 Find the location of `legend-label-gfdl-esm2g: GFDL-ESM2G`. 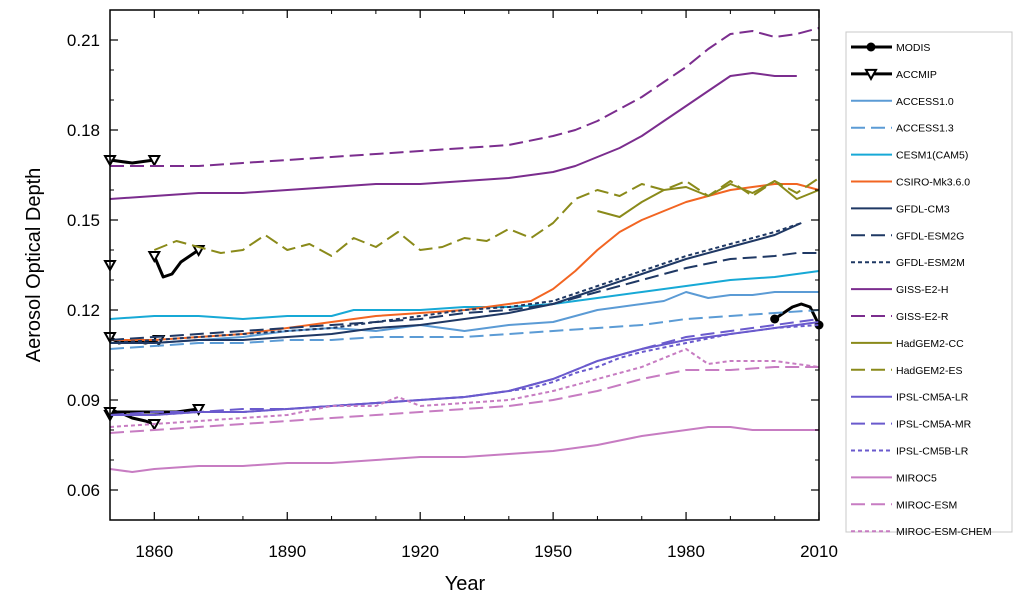

legend-label-gfdl-esm2g: GFDL-ESM2G is located at coordinates (930, 236).